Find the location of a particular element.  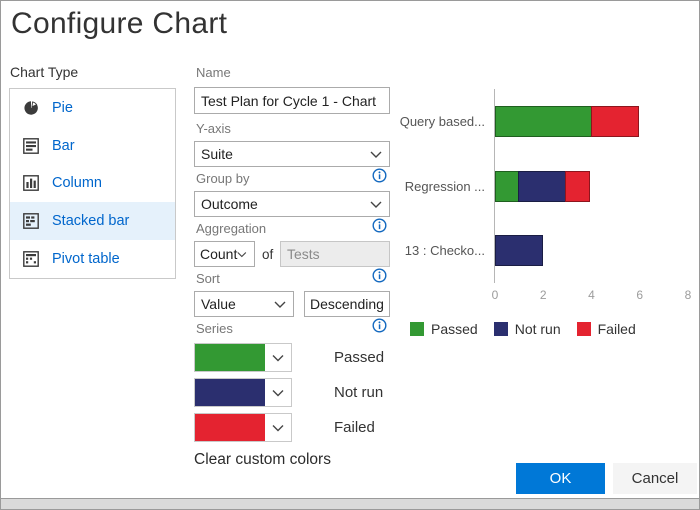

dialog-title: Configure Chart is located at coordinates (119, 23).